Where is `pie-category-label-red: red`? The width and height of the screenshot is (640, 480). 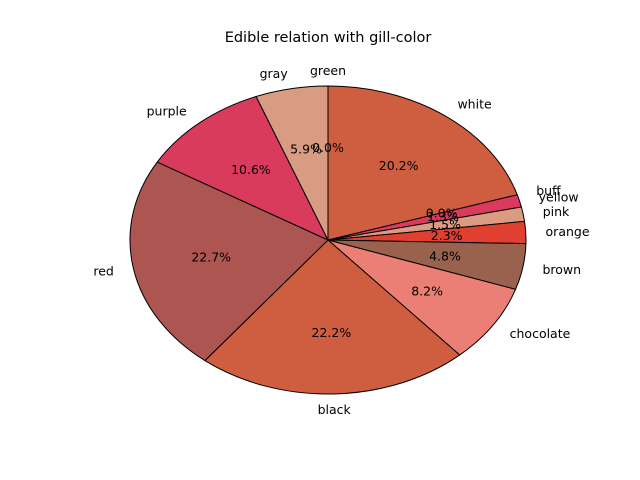
pie-category-label-red: red is located at coordinates (103, 271).